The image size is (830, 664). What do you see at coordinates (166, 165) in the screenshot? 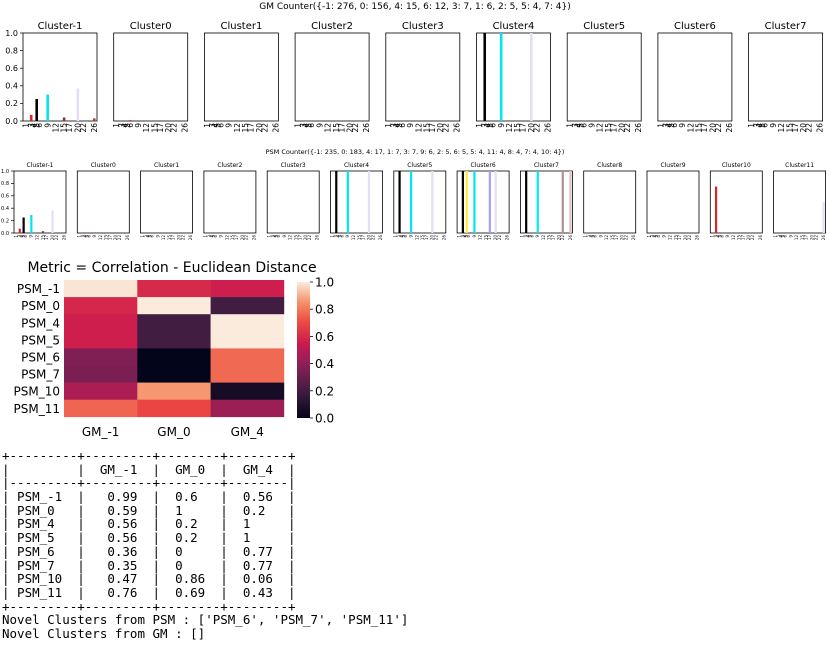
I see `subplot-title: Cluster1` at bounding box center [166, 165].